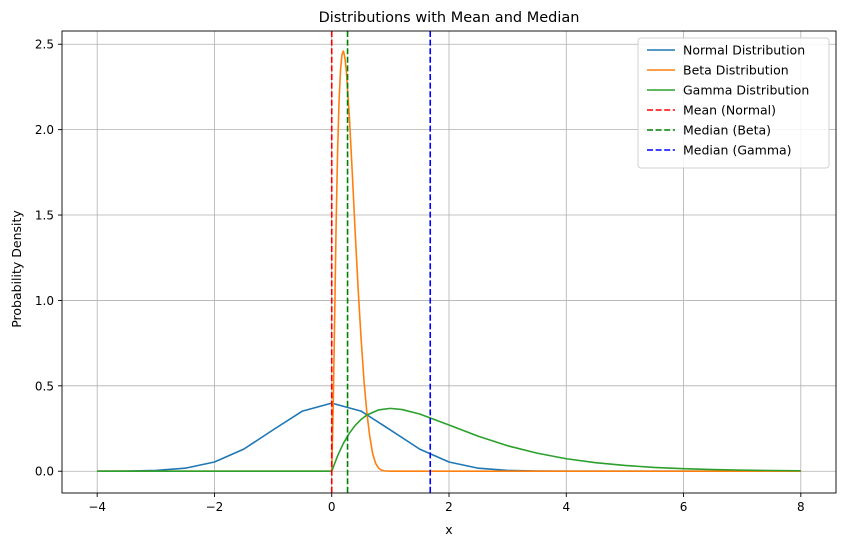 Image resolution: width=846 pixels, height=549 pixels. I want to click on x-tick-label: 4, so click(566, 507).